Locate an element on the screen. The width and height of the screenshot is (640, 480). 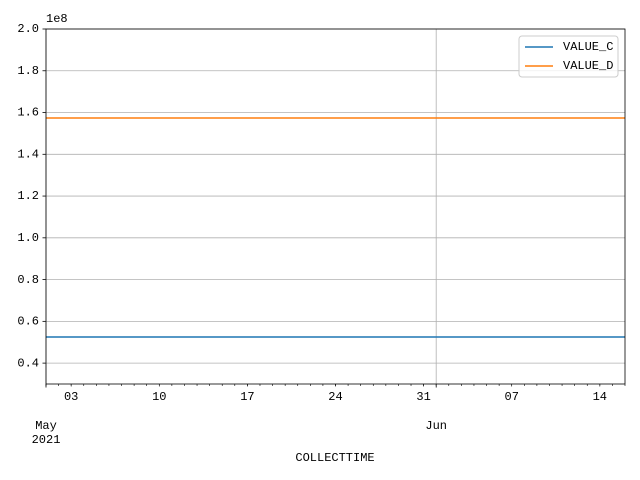
x-tick-label: 10 is located at coordinates (159, 397).